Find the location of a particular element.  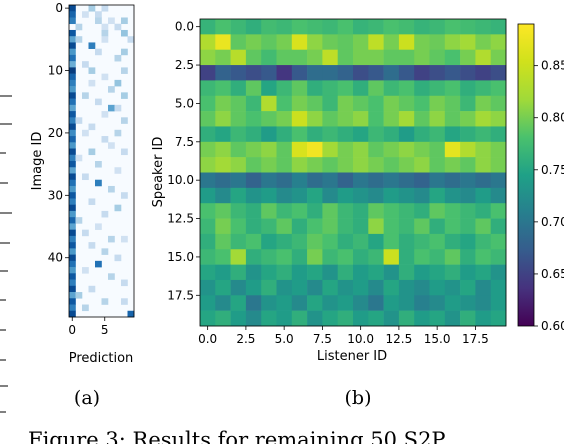

panel-a-y-axis-label: Image ID is located at coordinates (37, 161).